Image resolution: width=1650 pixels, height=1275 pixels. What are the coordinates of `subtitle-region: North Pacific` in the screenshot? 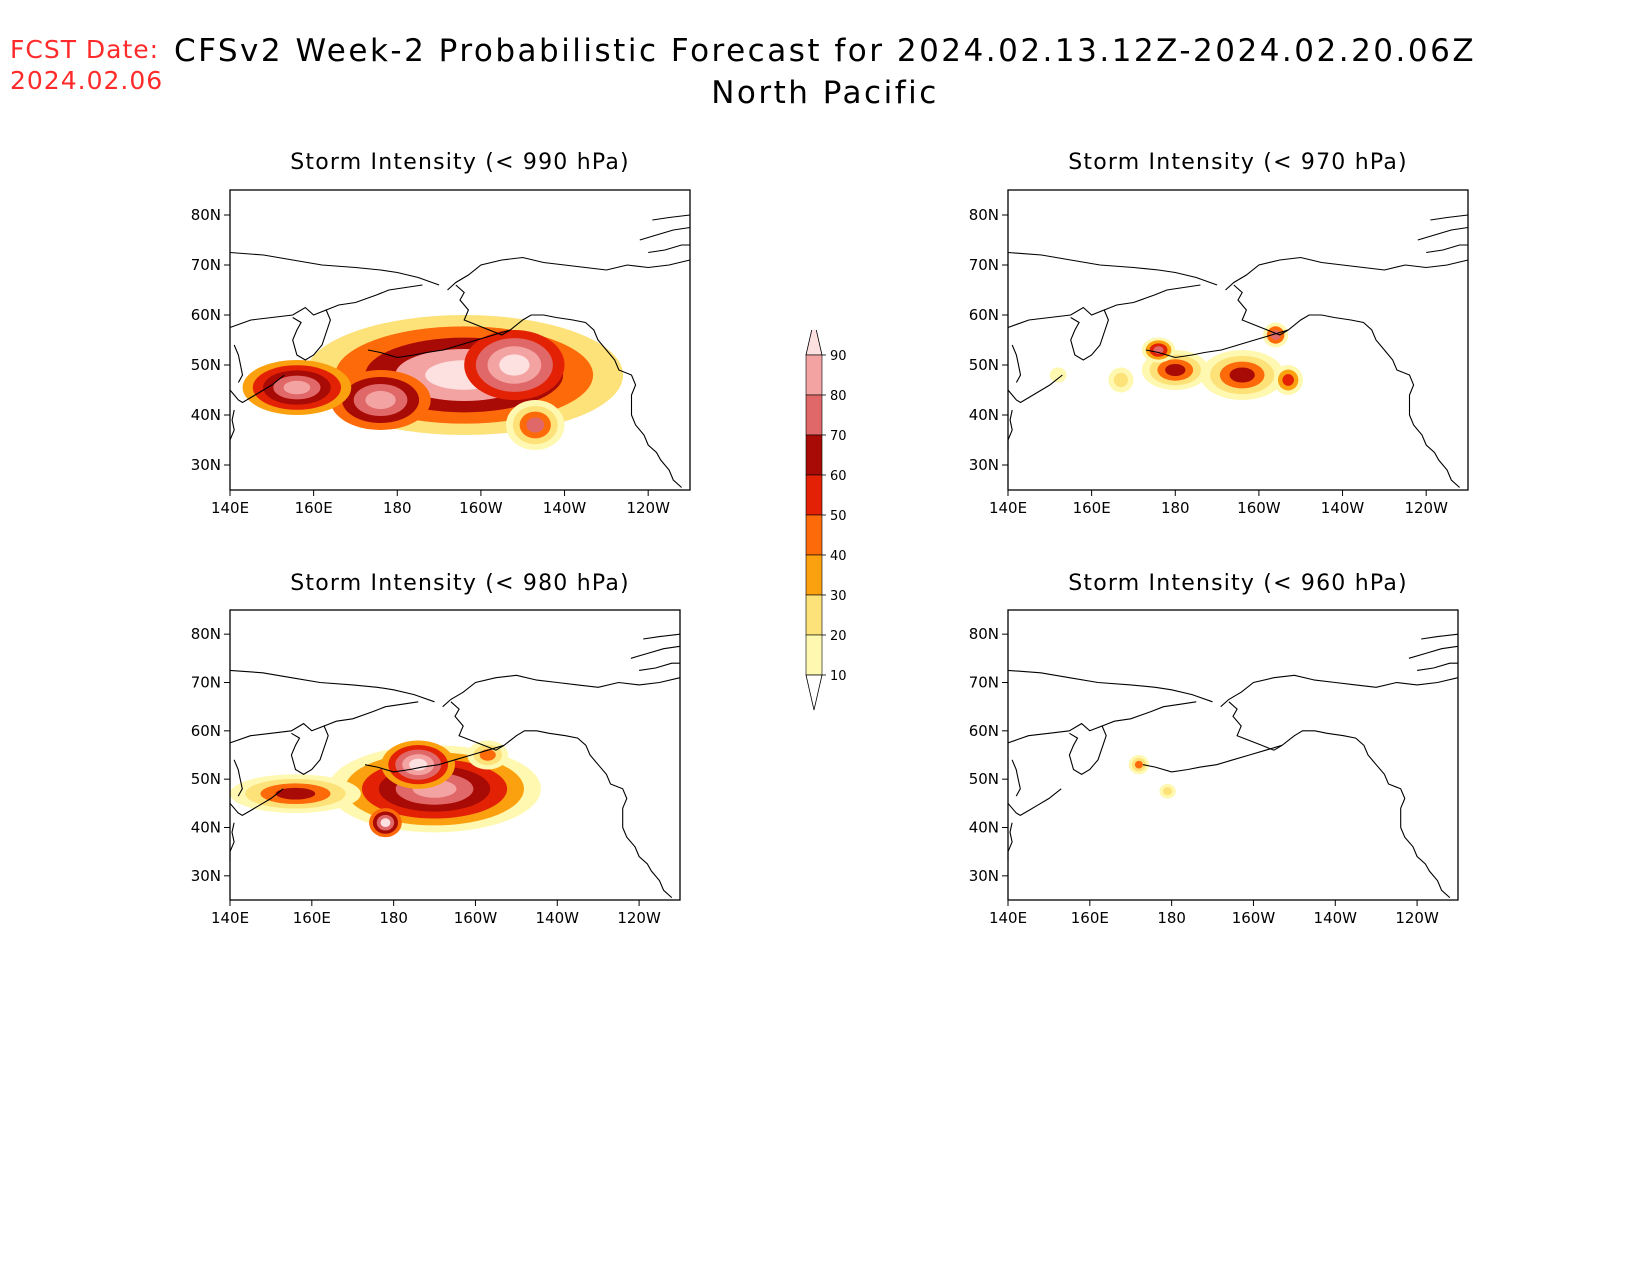 It's located at (825, 93).